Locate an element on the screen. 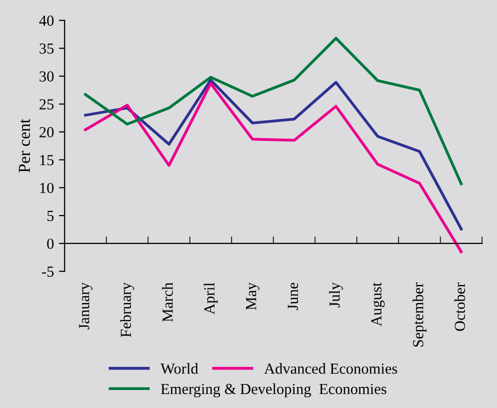 Image resolution: width=497 pixels, height=408 pixels. y-tick-label: 20 is located at coordinates (47, 132).